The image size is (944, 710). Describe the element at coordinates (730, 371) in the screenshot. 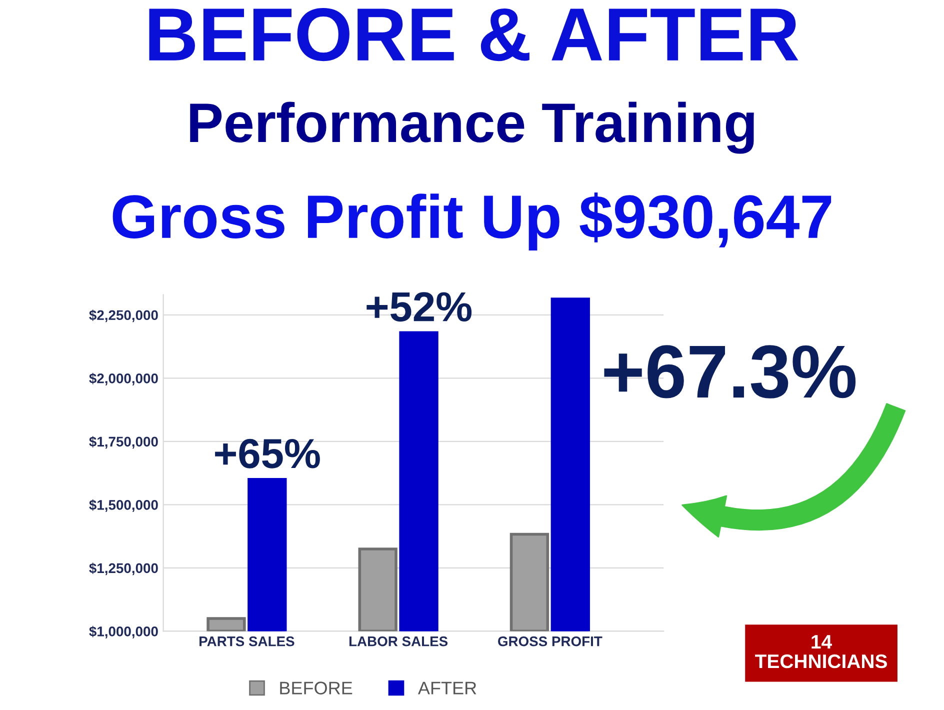

I see `annotation: +67.3%` at that location.